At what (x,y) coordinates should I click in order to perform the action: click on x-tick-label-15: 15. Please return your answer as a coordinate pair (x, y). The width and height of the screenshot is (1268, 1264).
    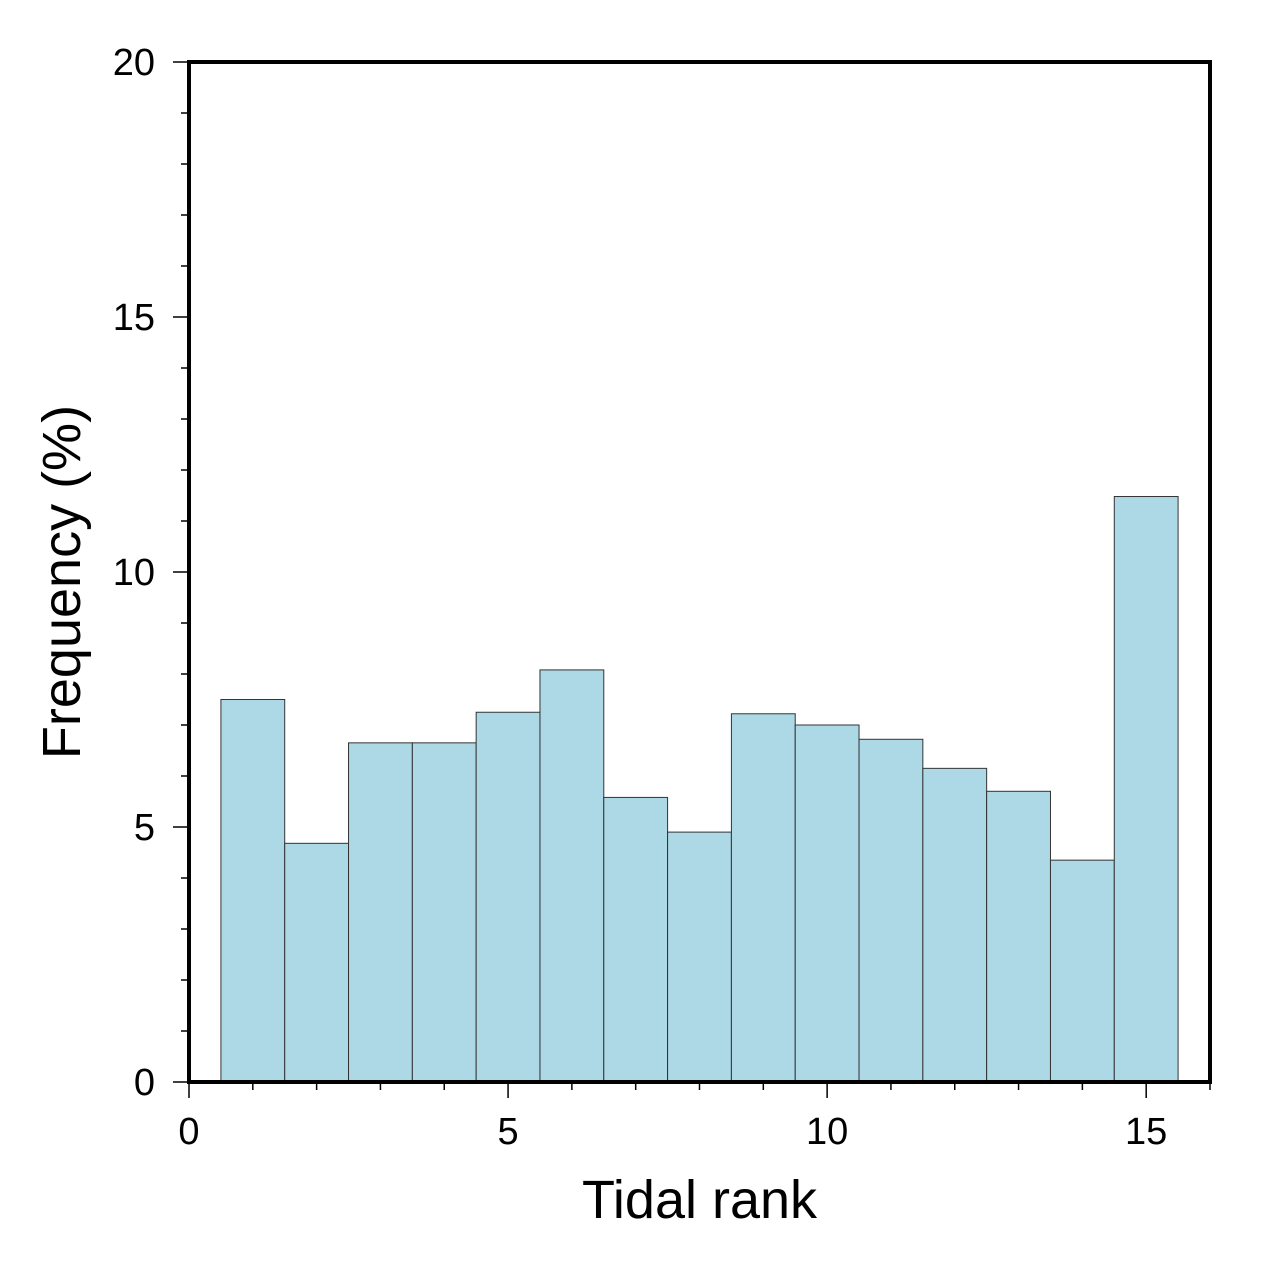
    Looking at the image, I should click on (1146, 1132).